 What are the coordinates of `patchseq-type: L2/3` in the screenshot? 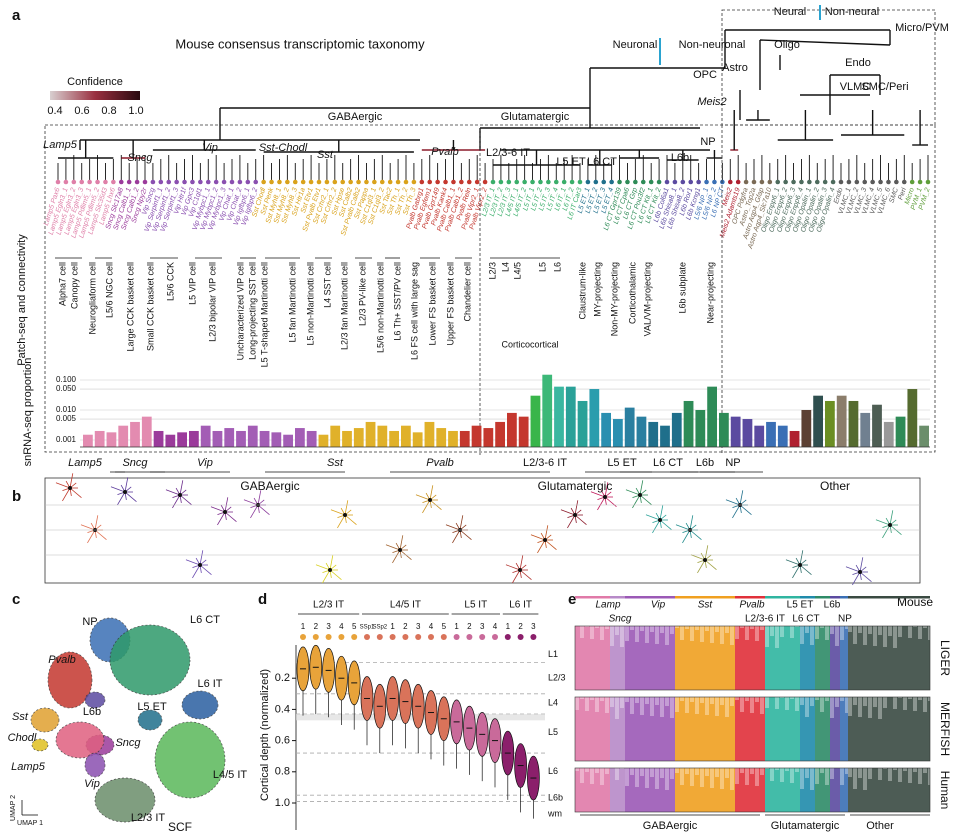 It's located at (492, 271).